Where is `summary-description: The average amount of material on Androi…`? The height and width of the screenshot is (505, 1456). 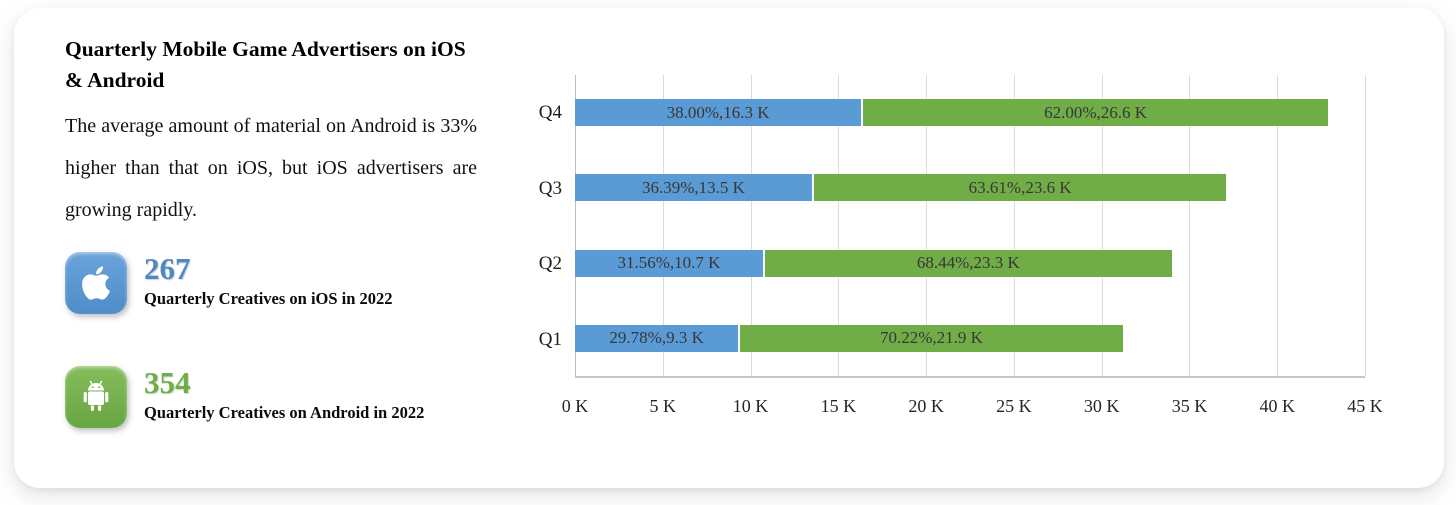
summary-description: The average amount of material on Androi… is located at coordinates (271, 168).